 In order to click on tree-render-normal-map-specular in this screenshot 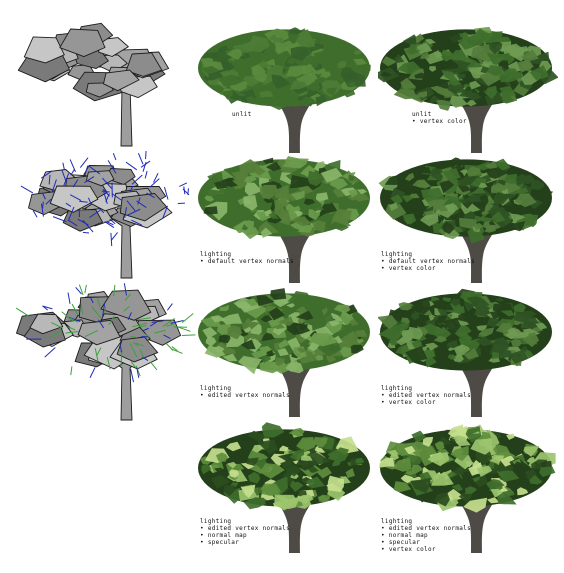, I will do `click(284, 487)`.